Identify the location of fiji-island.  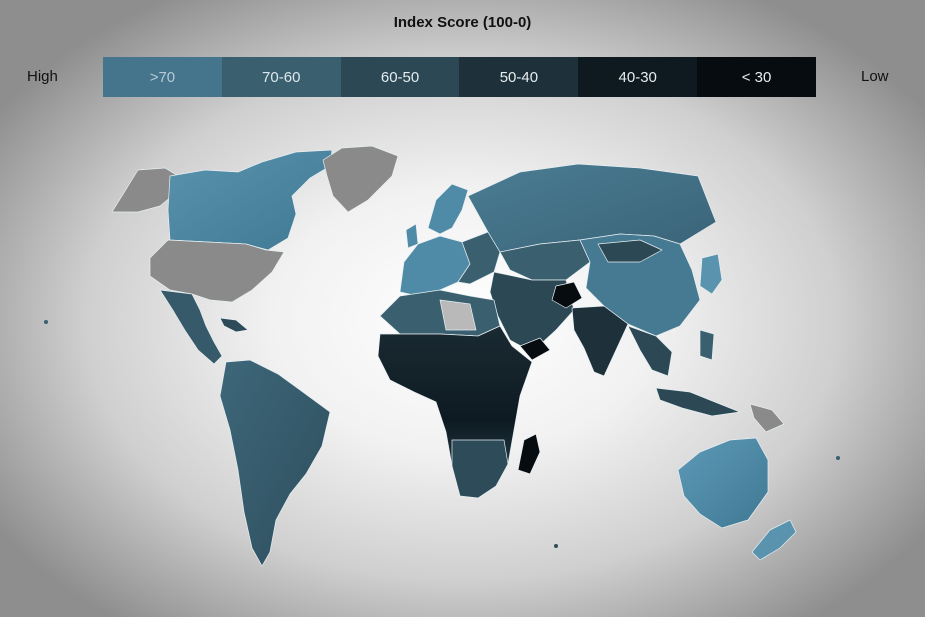
(838, 458).